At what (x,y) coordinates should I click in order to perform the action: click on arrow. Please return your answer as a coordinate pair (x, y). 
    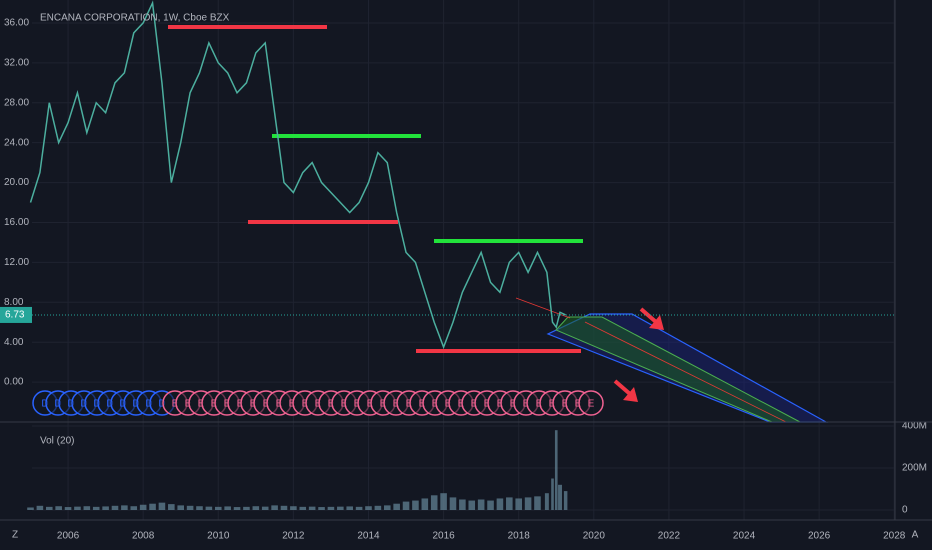
    Looking at the image, I should click on (648, 315).